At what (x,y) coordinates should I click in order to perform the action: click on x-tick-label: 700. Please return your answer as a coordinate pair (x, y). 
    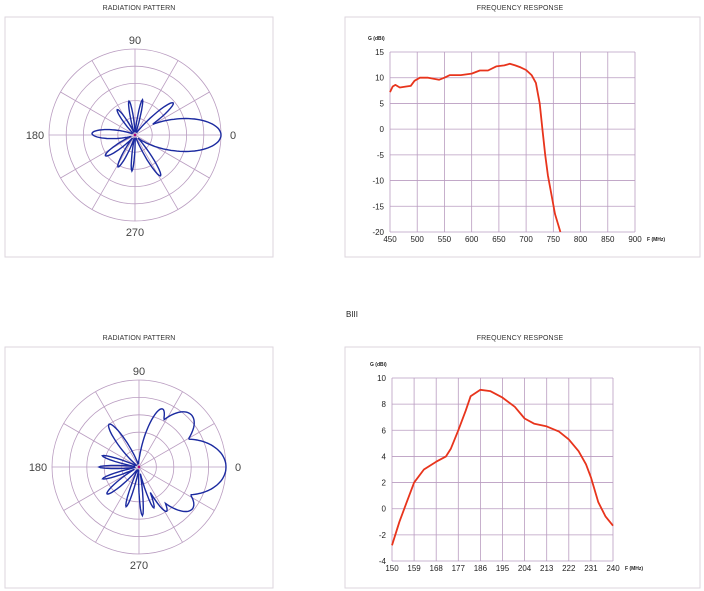
    Looking at the image, I should click on (526, 239).